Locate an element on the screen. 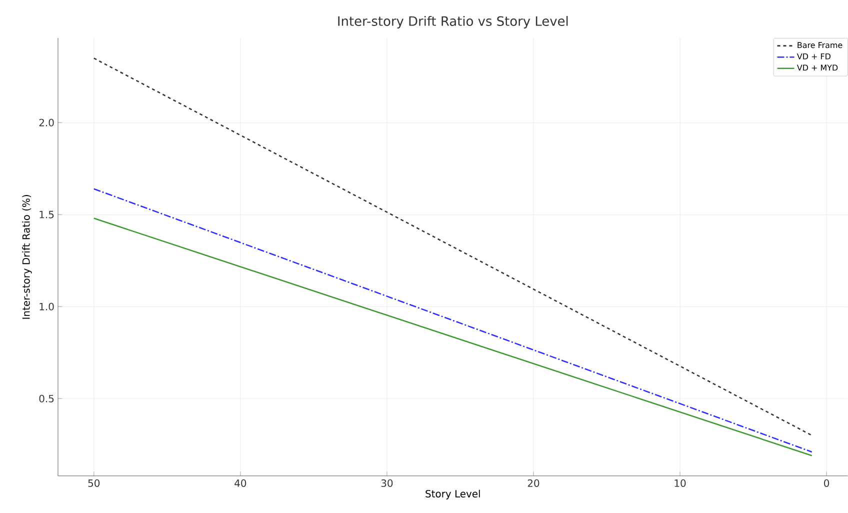 Image resolution: width=848 pixels, height=513 pixels. x-tick-label: 50 is located at coordinates (94, 483).